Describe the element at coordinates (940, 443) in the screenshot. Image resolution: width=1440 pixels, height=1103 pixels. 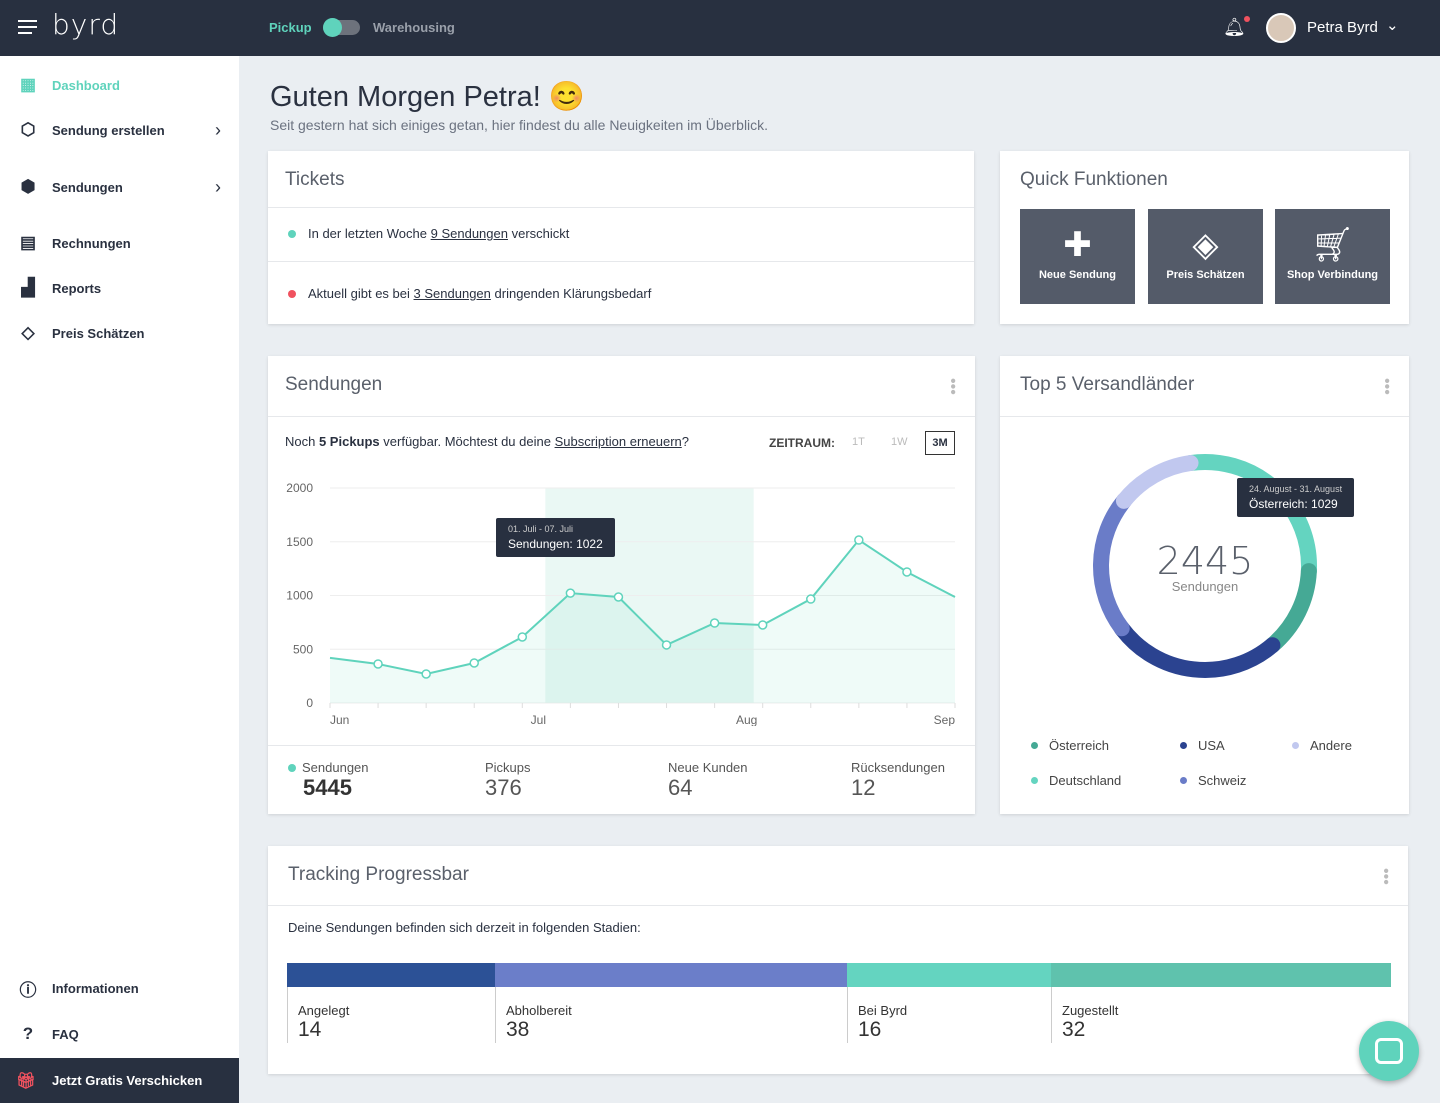
I see `range-3m: 3M` at that location.